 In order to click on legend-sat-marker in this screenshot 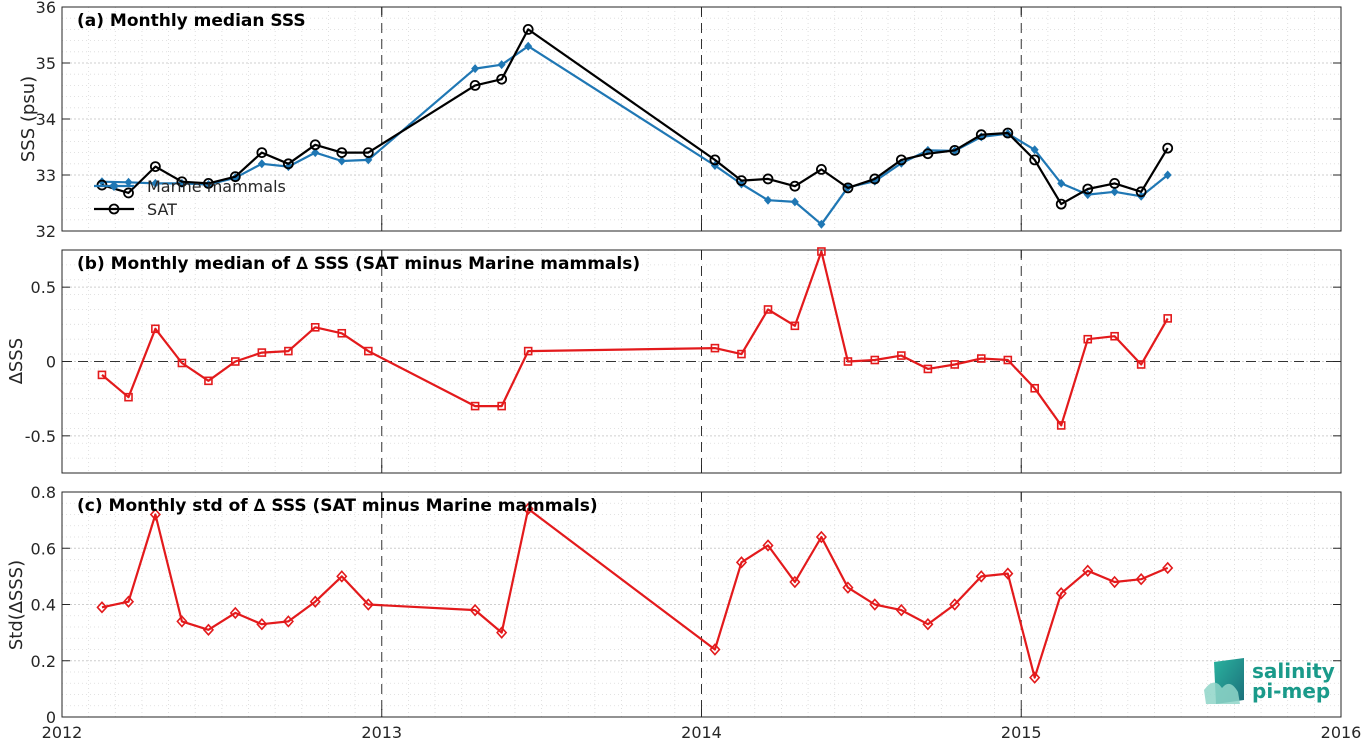, I will do `click(114, 209)`.